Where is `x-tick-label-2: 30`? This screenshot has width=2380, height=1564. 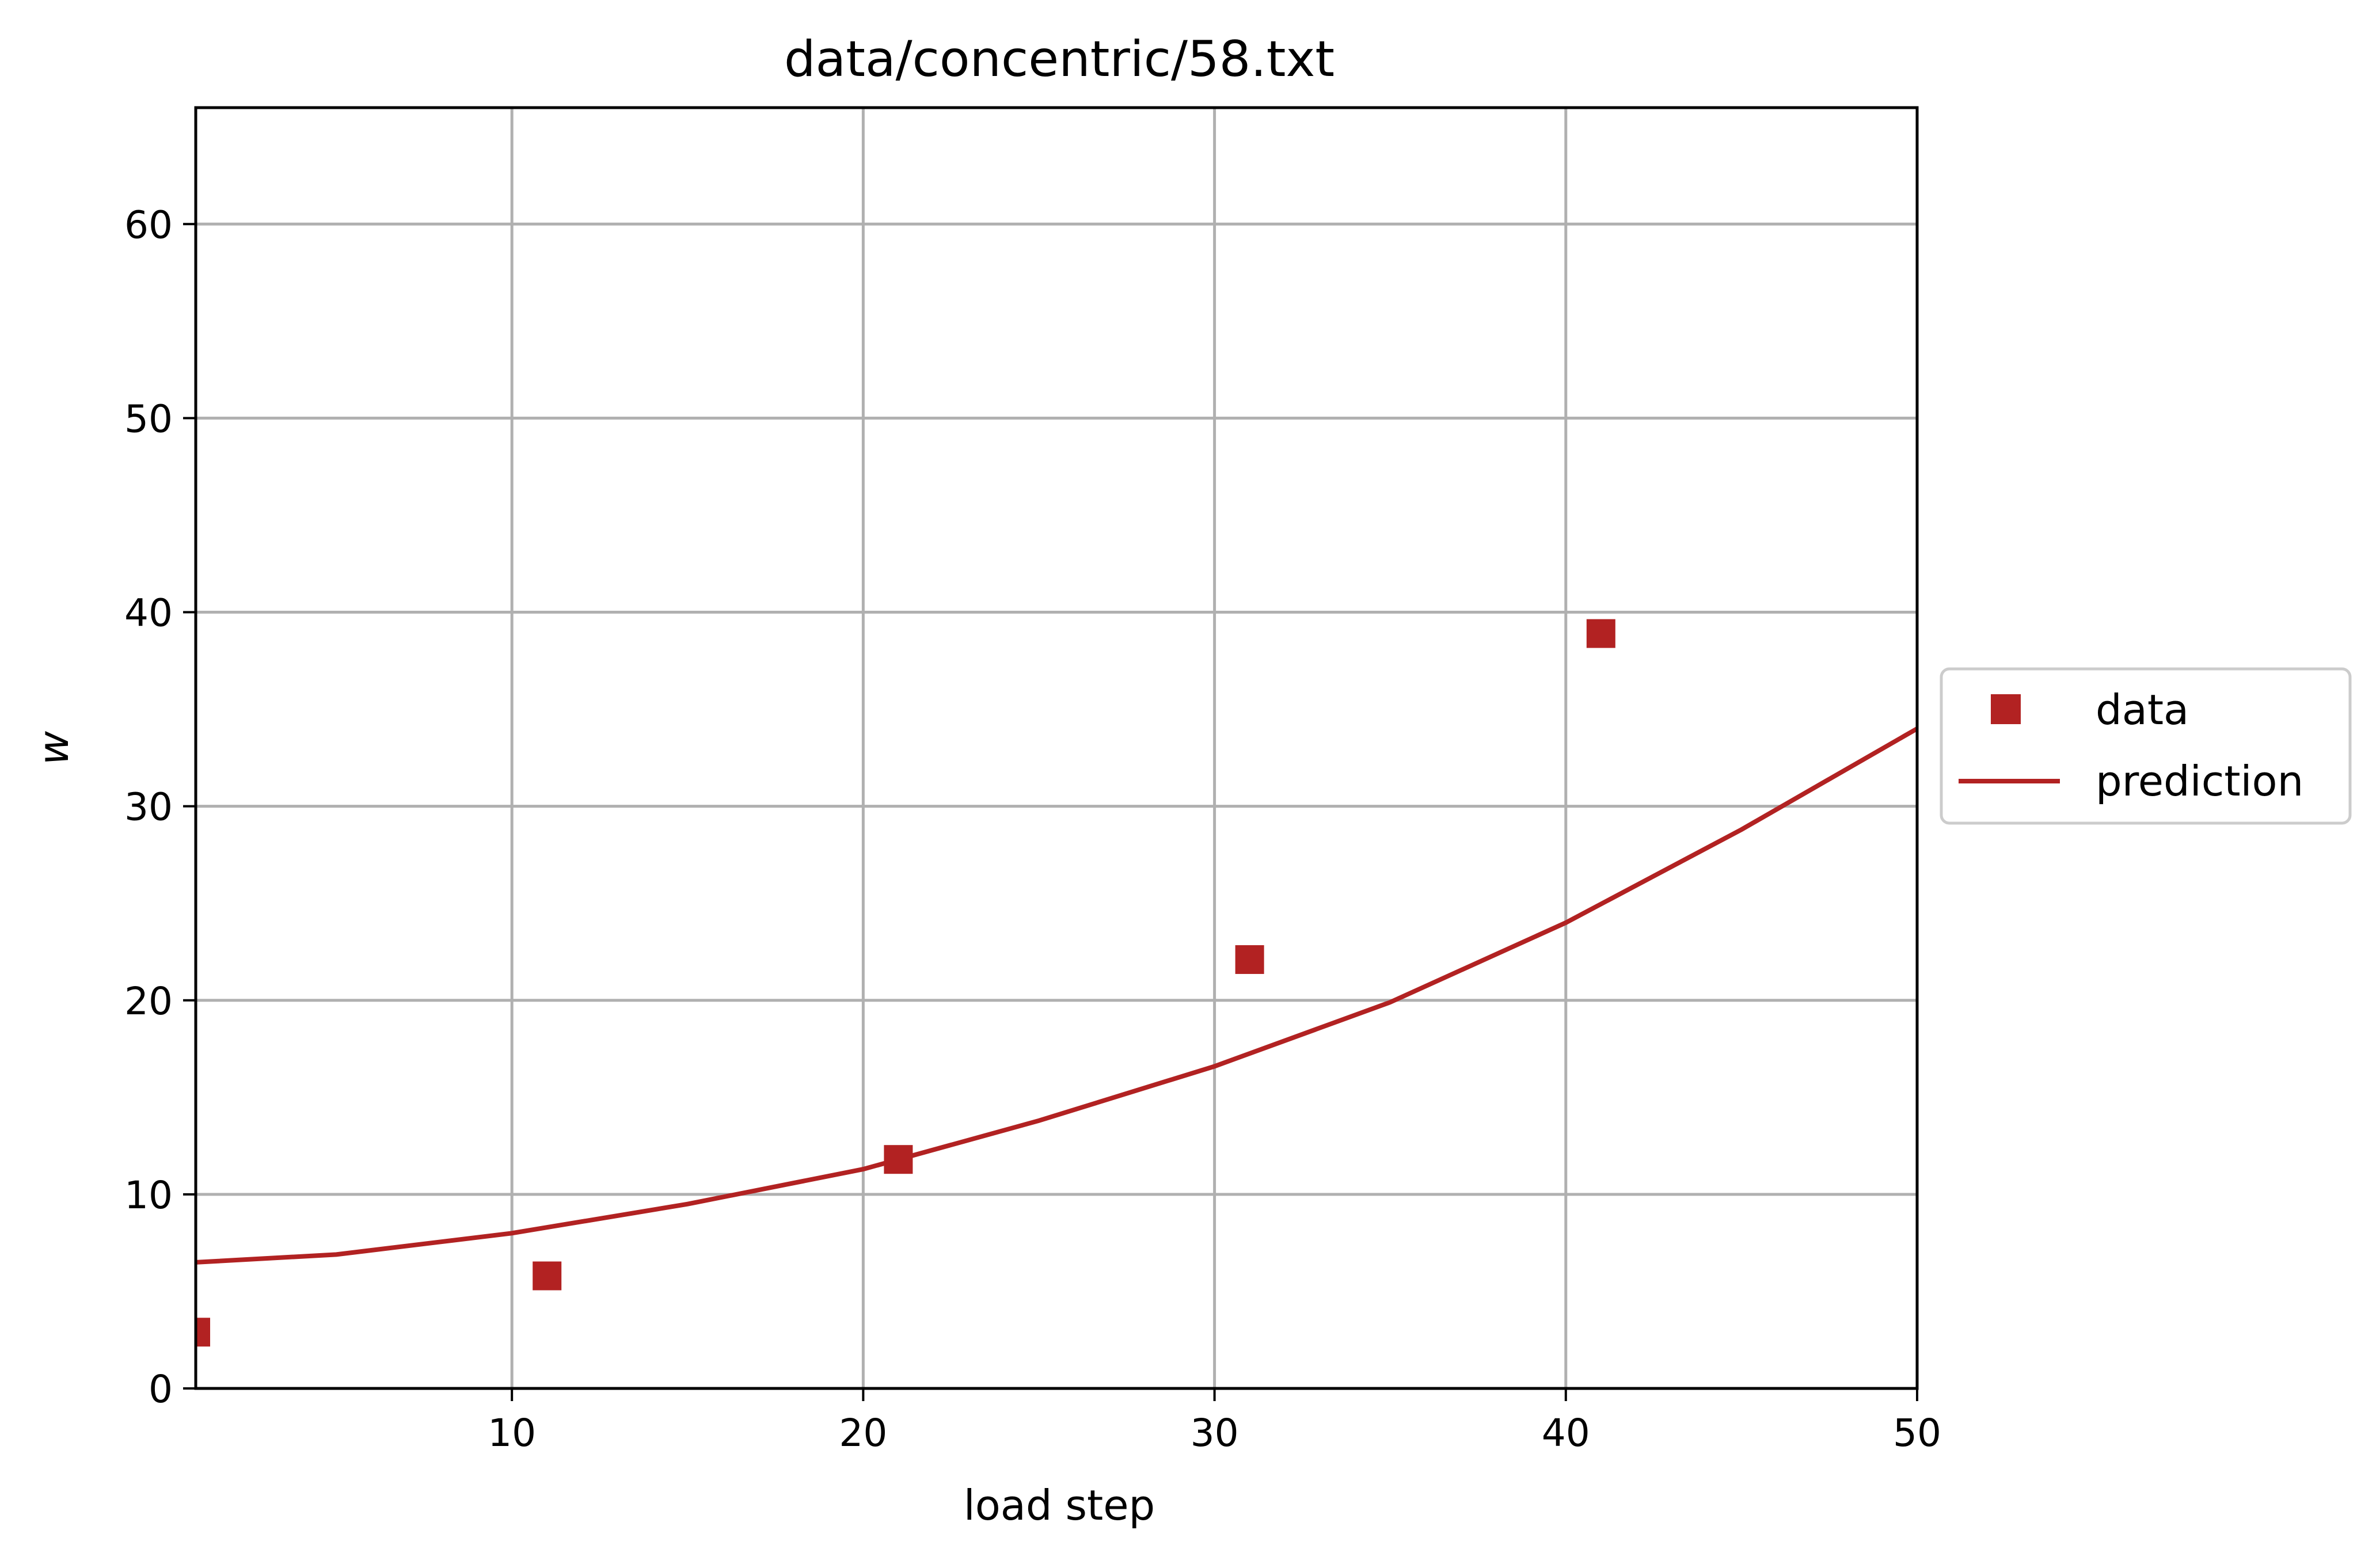 x-tick-label-2: 30 is located at coordinates (1215, 1433).